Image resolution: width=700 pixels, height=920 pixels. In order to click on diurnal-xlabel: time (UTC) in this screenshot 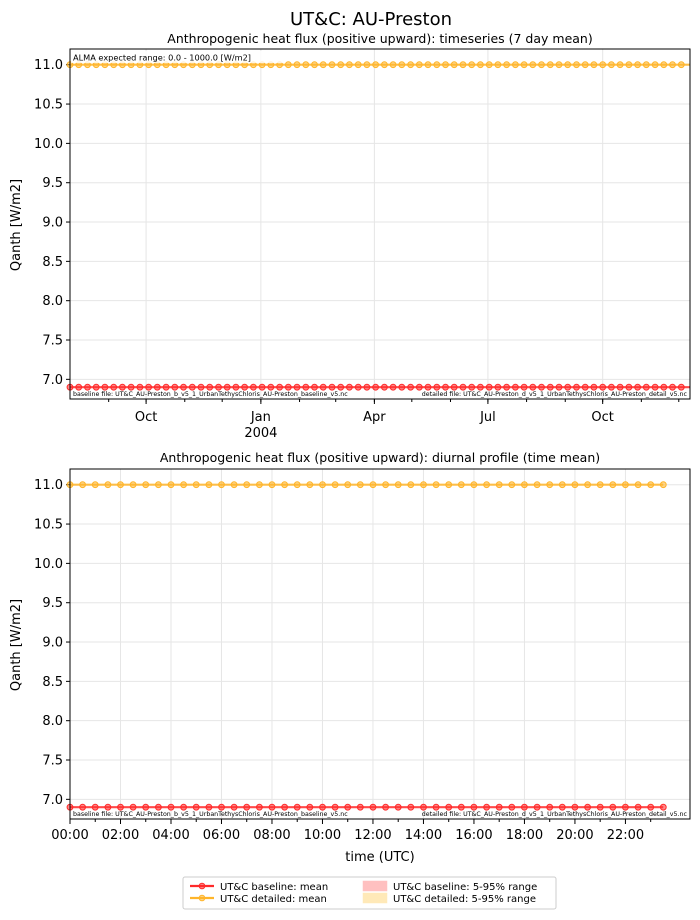, I will do `click(379, 857)`.